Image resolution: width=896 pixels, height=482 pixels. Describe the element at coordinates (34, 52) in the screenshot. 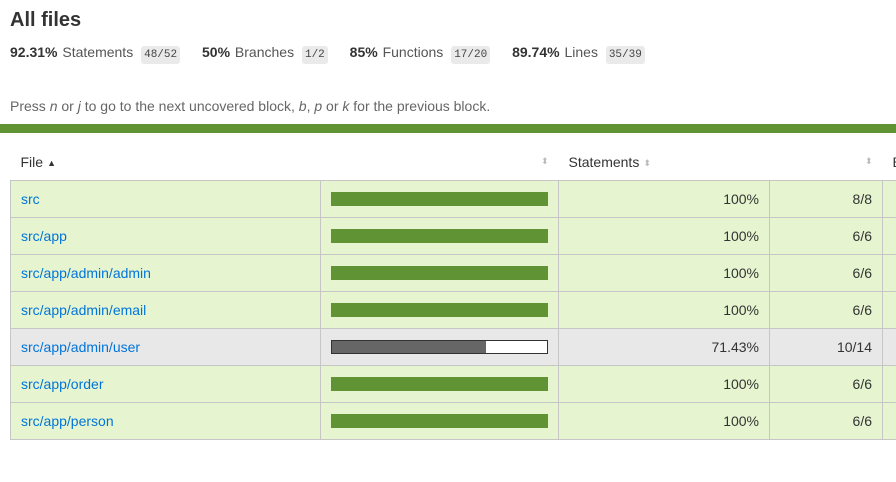

I see `summary-pct: 92.31%` at that location.